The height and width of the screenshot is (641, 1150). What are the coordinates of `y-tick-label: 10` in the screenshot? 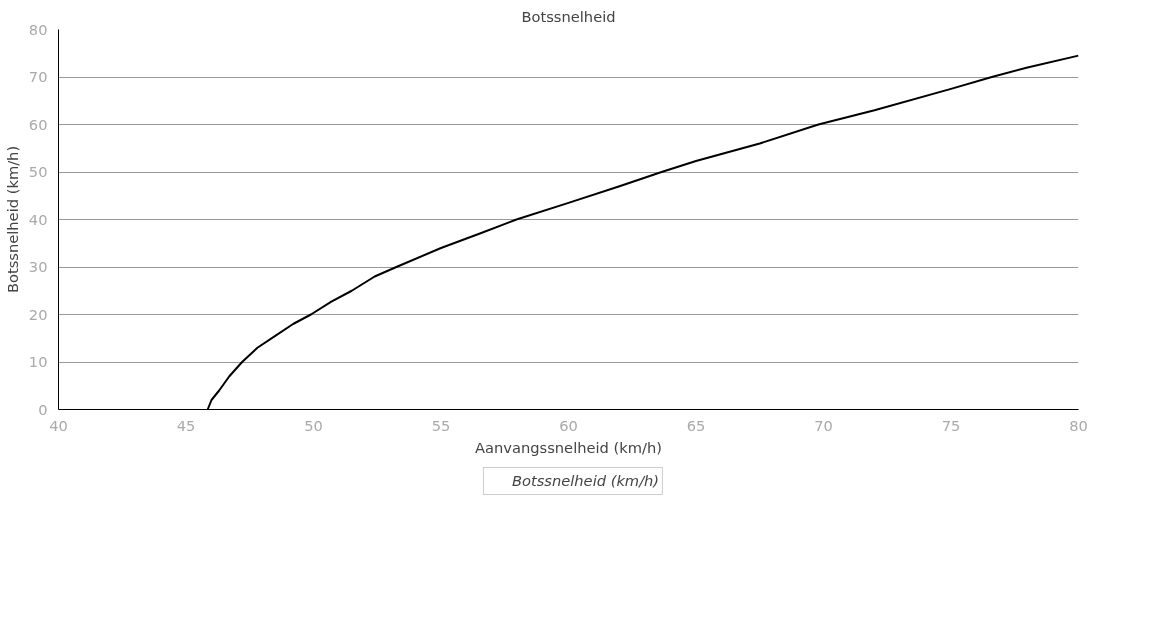 It's located at (38, 361).